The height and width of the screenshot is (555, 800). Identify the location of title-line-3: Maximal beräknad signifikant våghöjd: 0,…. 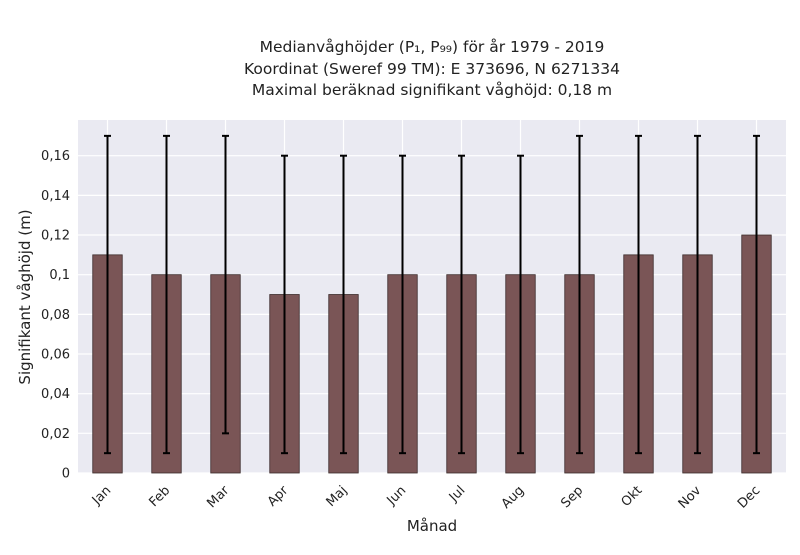
(432, 90).